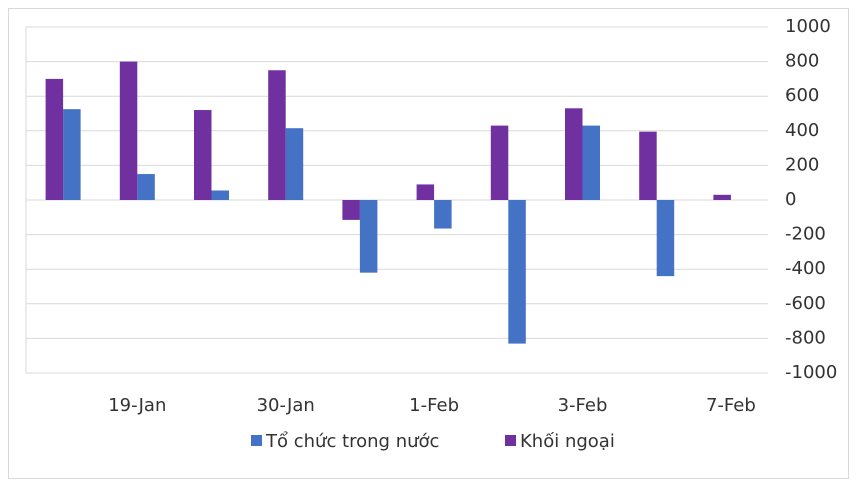  I want to click on legend-label: Tổ chức trong nước, so click(352, 441).